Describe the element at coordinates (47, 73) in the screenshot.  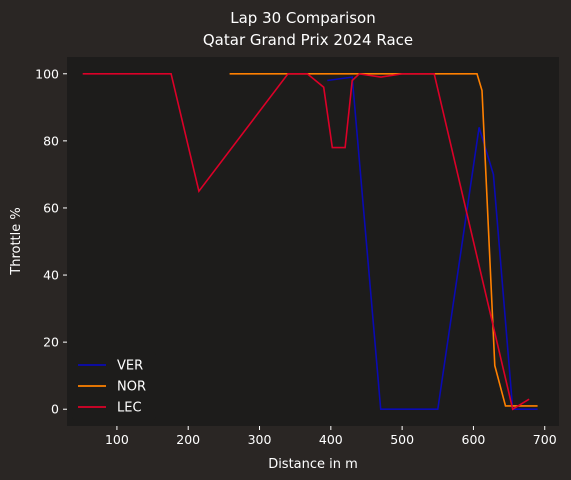
I see `y-tick-label: 100` at that location.